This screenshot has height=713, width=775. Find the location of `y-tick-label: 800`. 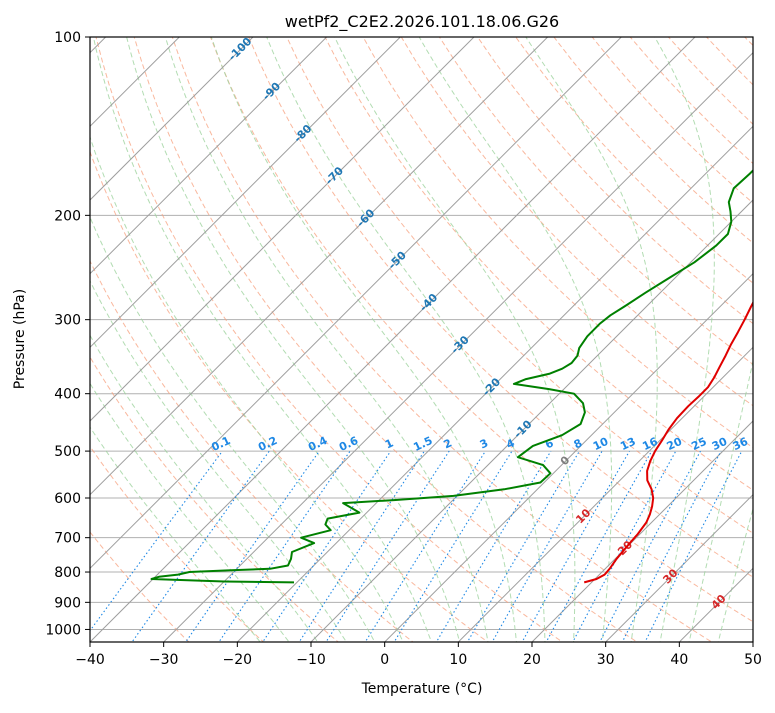

y-tick-label: 800 is located at coordinates (67, 573).